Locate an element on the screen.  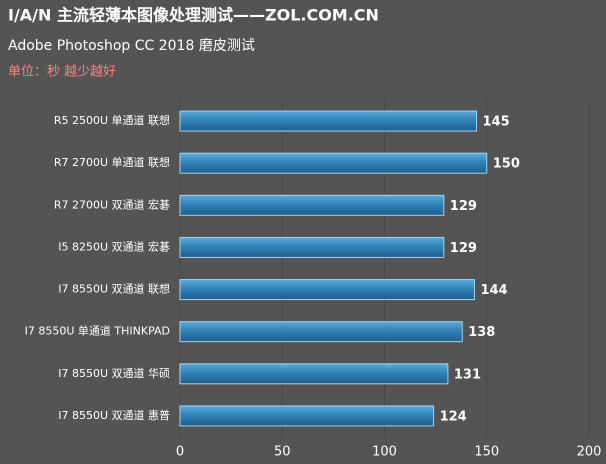
y-tick-label: R5 2500U 单通道 联想 is located at coordinates (112, 120).